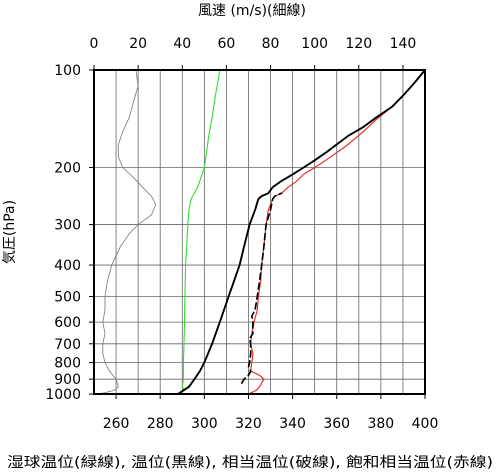  I want to click on y-tick-label: 800, so click(67, 364).